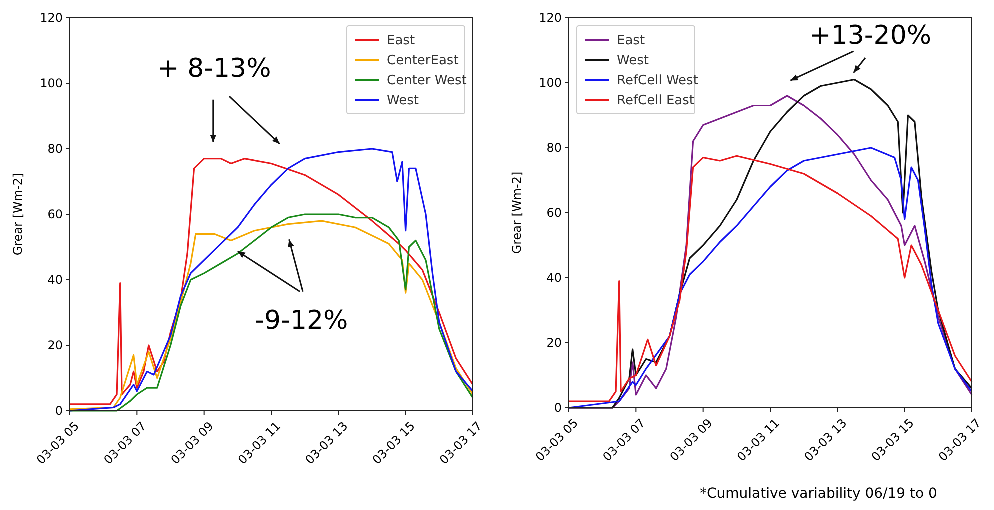 The width and height of the screenshot is (994, 510). Describe the element at coordinates (423, 61) in the screenshot. I see `legend-label: CenterEast` at that location.